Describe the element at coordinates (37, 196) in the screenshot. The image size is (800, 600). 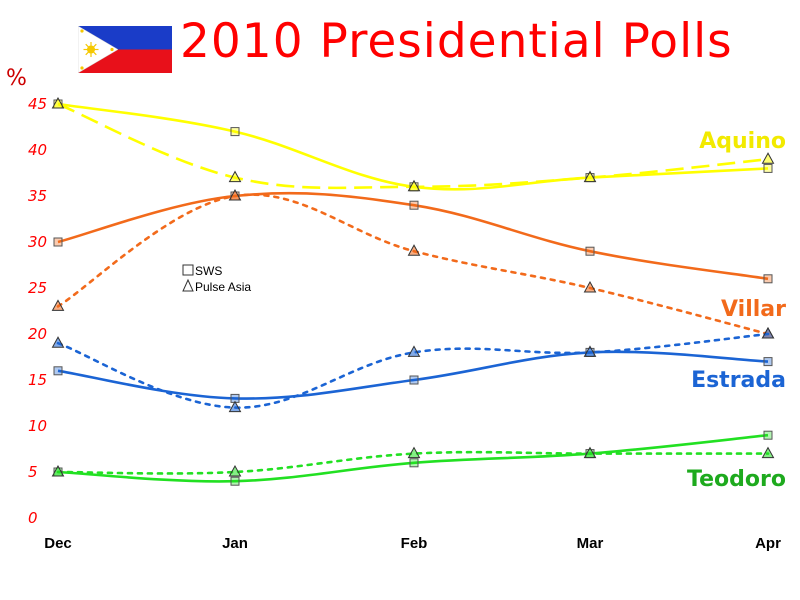
I see `y-tick-label: 35` at that location.